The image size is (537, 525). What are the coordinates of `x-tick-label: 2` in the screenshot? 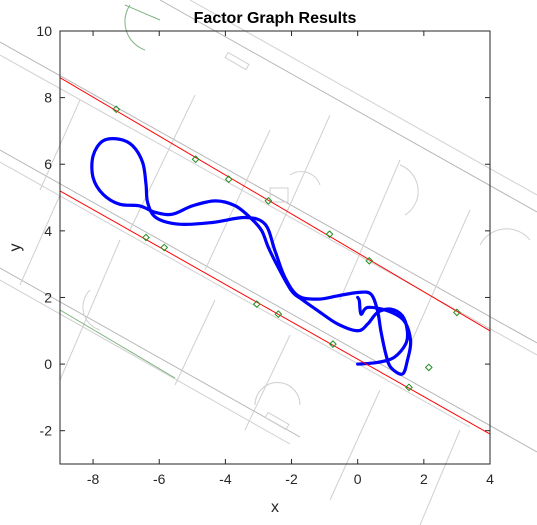 It's located at (424, 479).